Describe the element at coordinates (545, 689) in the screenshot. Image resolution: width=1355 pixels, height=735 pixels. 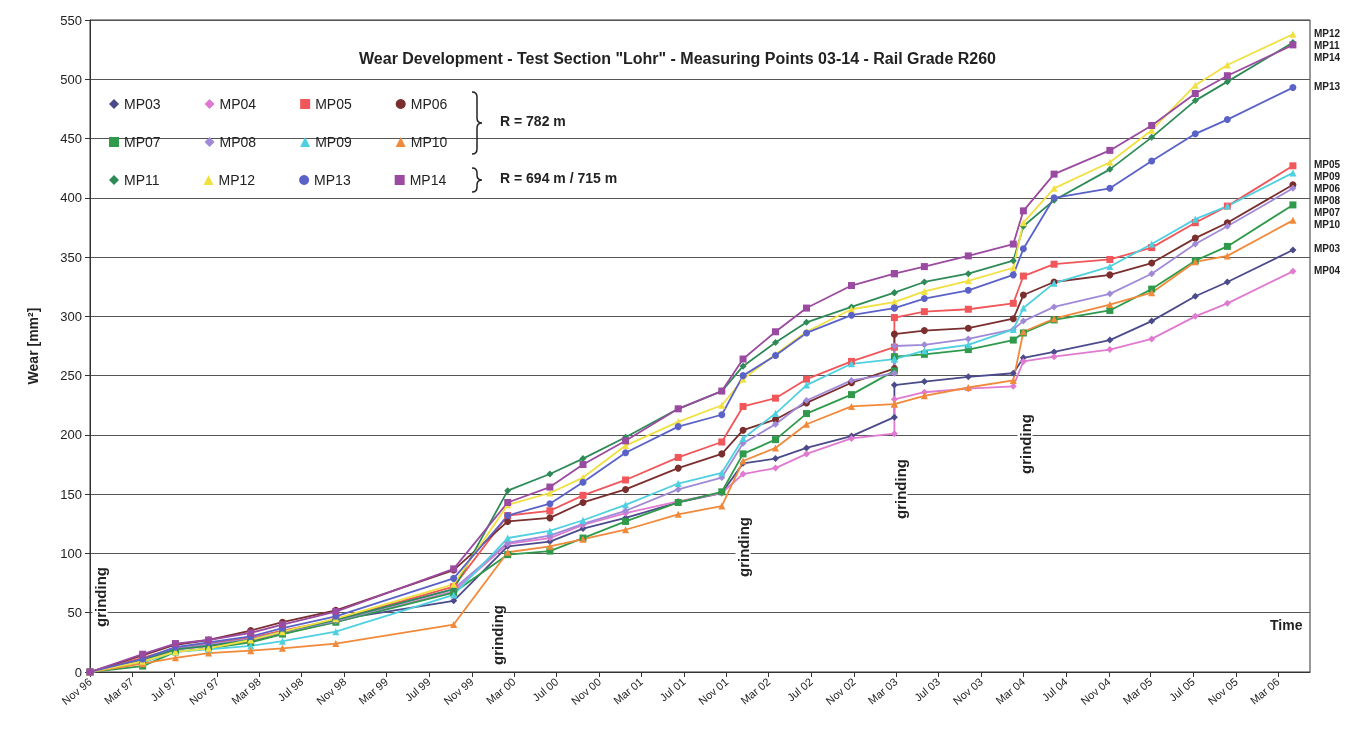
I see `x-tick-label: Jul 00` at that location.